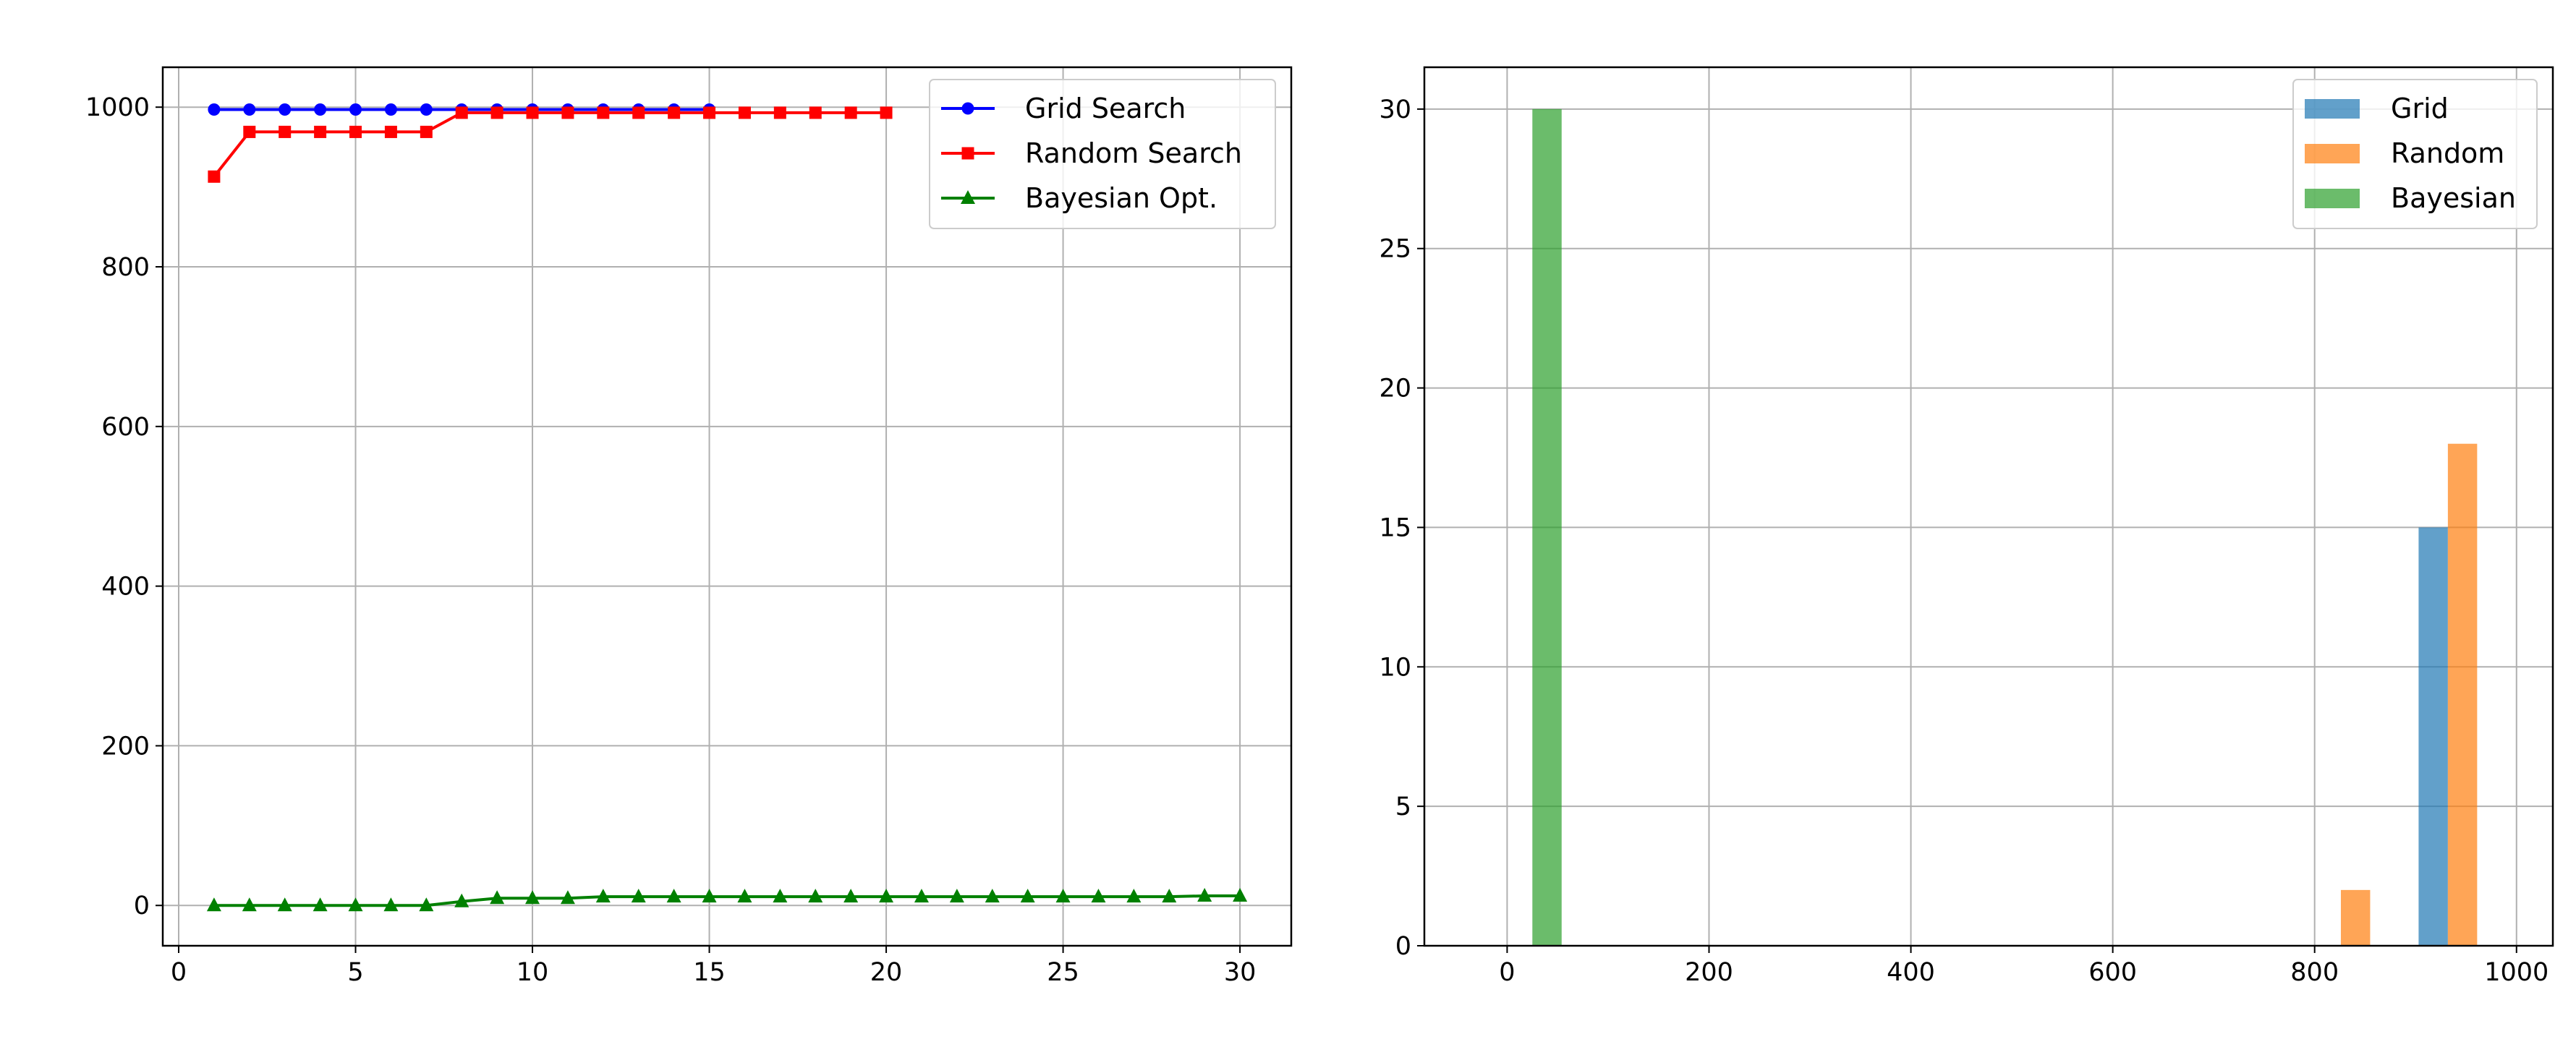  Describe the element at coordinates (2447, 153) in the screenshot. I see `legend-label: Random` at that location.